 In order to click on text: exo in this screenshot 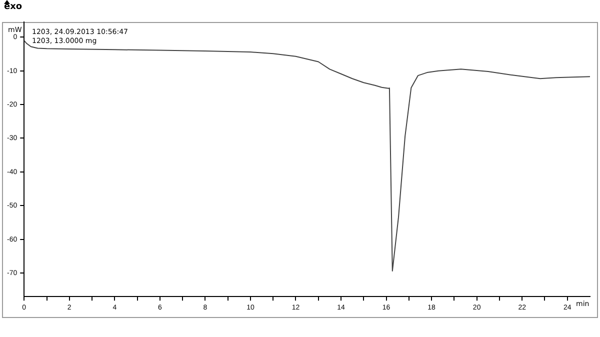, I will do `click(13, 7)`.